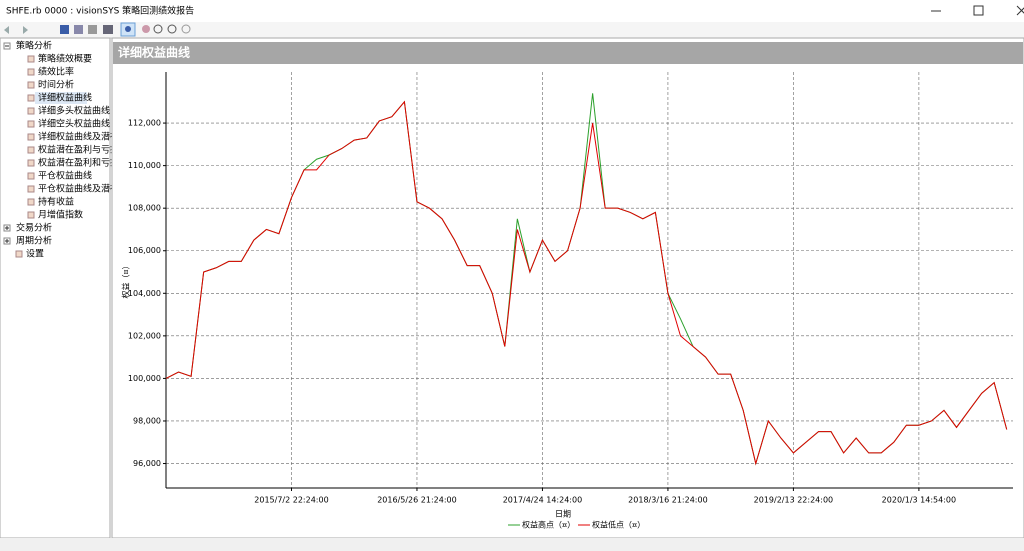  What do you see at coordinates (144, 378) in the screenshot?
I see `y-tick-label: 100,000` at bounding box center [144, 378].